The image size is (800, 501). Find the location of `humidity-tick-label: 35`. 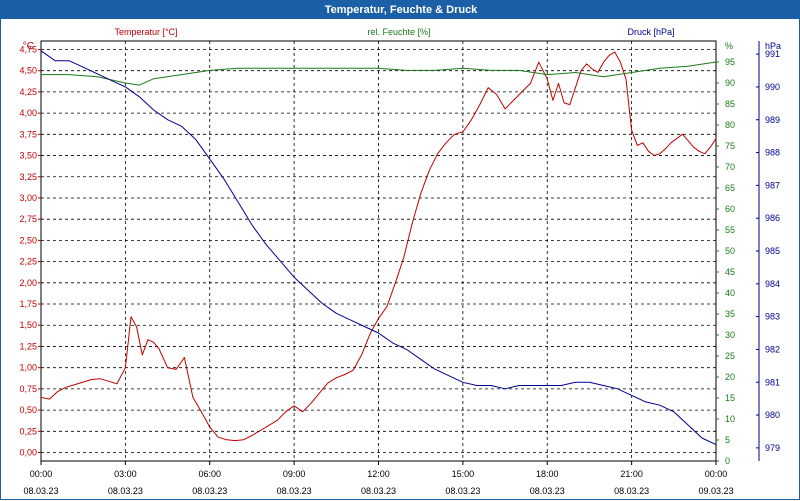

humidity-tick-label: 35 is located at coordinates (730, 314).